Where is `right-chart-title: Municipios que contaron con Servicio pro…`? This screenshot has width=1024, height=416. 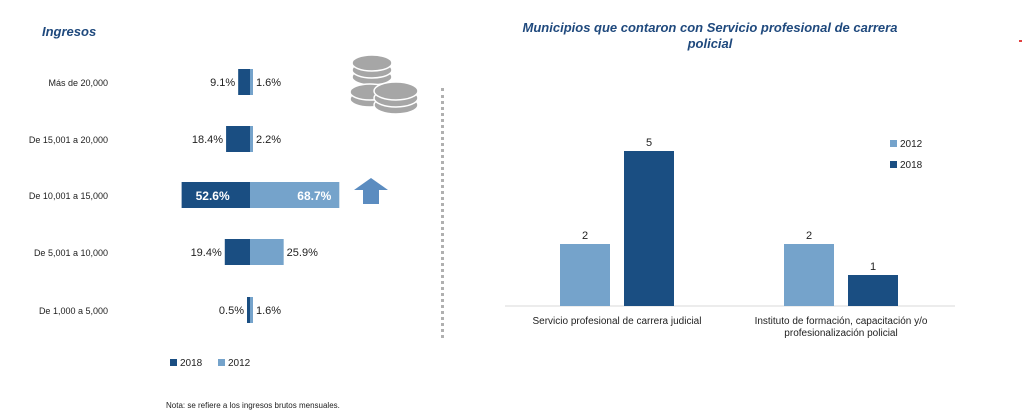
right-chart-title: Municipios que contaron con Servicio pro… is located at coordinates (710, 35).